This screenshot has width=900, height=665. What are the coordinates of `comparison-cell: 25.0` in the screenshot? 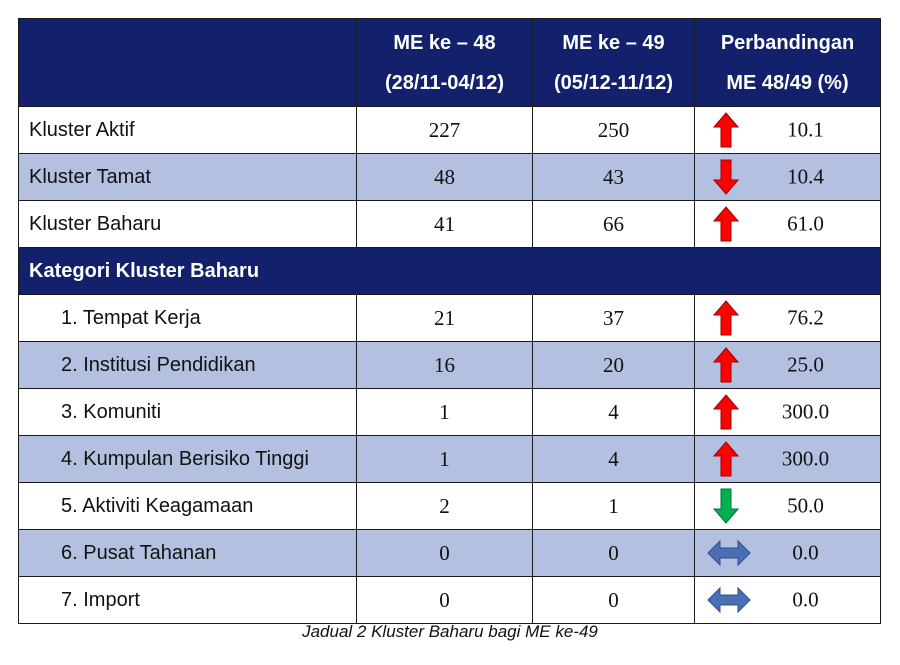 It's located at (787, 365).